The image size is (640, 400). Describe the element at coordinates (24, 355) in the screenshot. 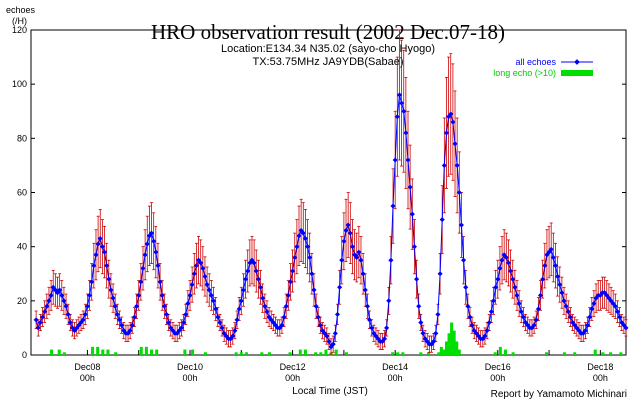

I see `y-tick-label: 0` at that location.